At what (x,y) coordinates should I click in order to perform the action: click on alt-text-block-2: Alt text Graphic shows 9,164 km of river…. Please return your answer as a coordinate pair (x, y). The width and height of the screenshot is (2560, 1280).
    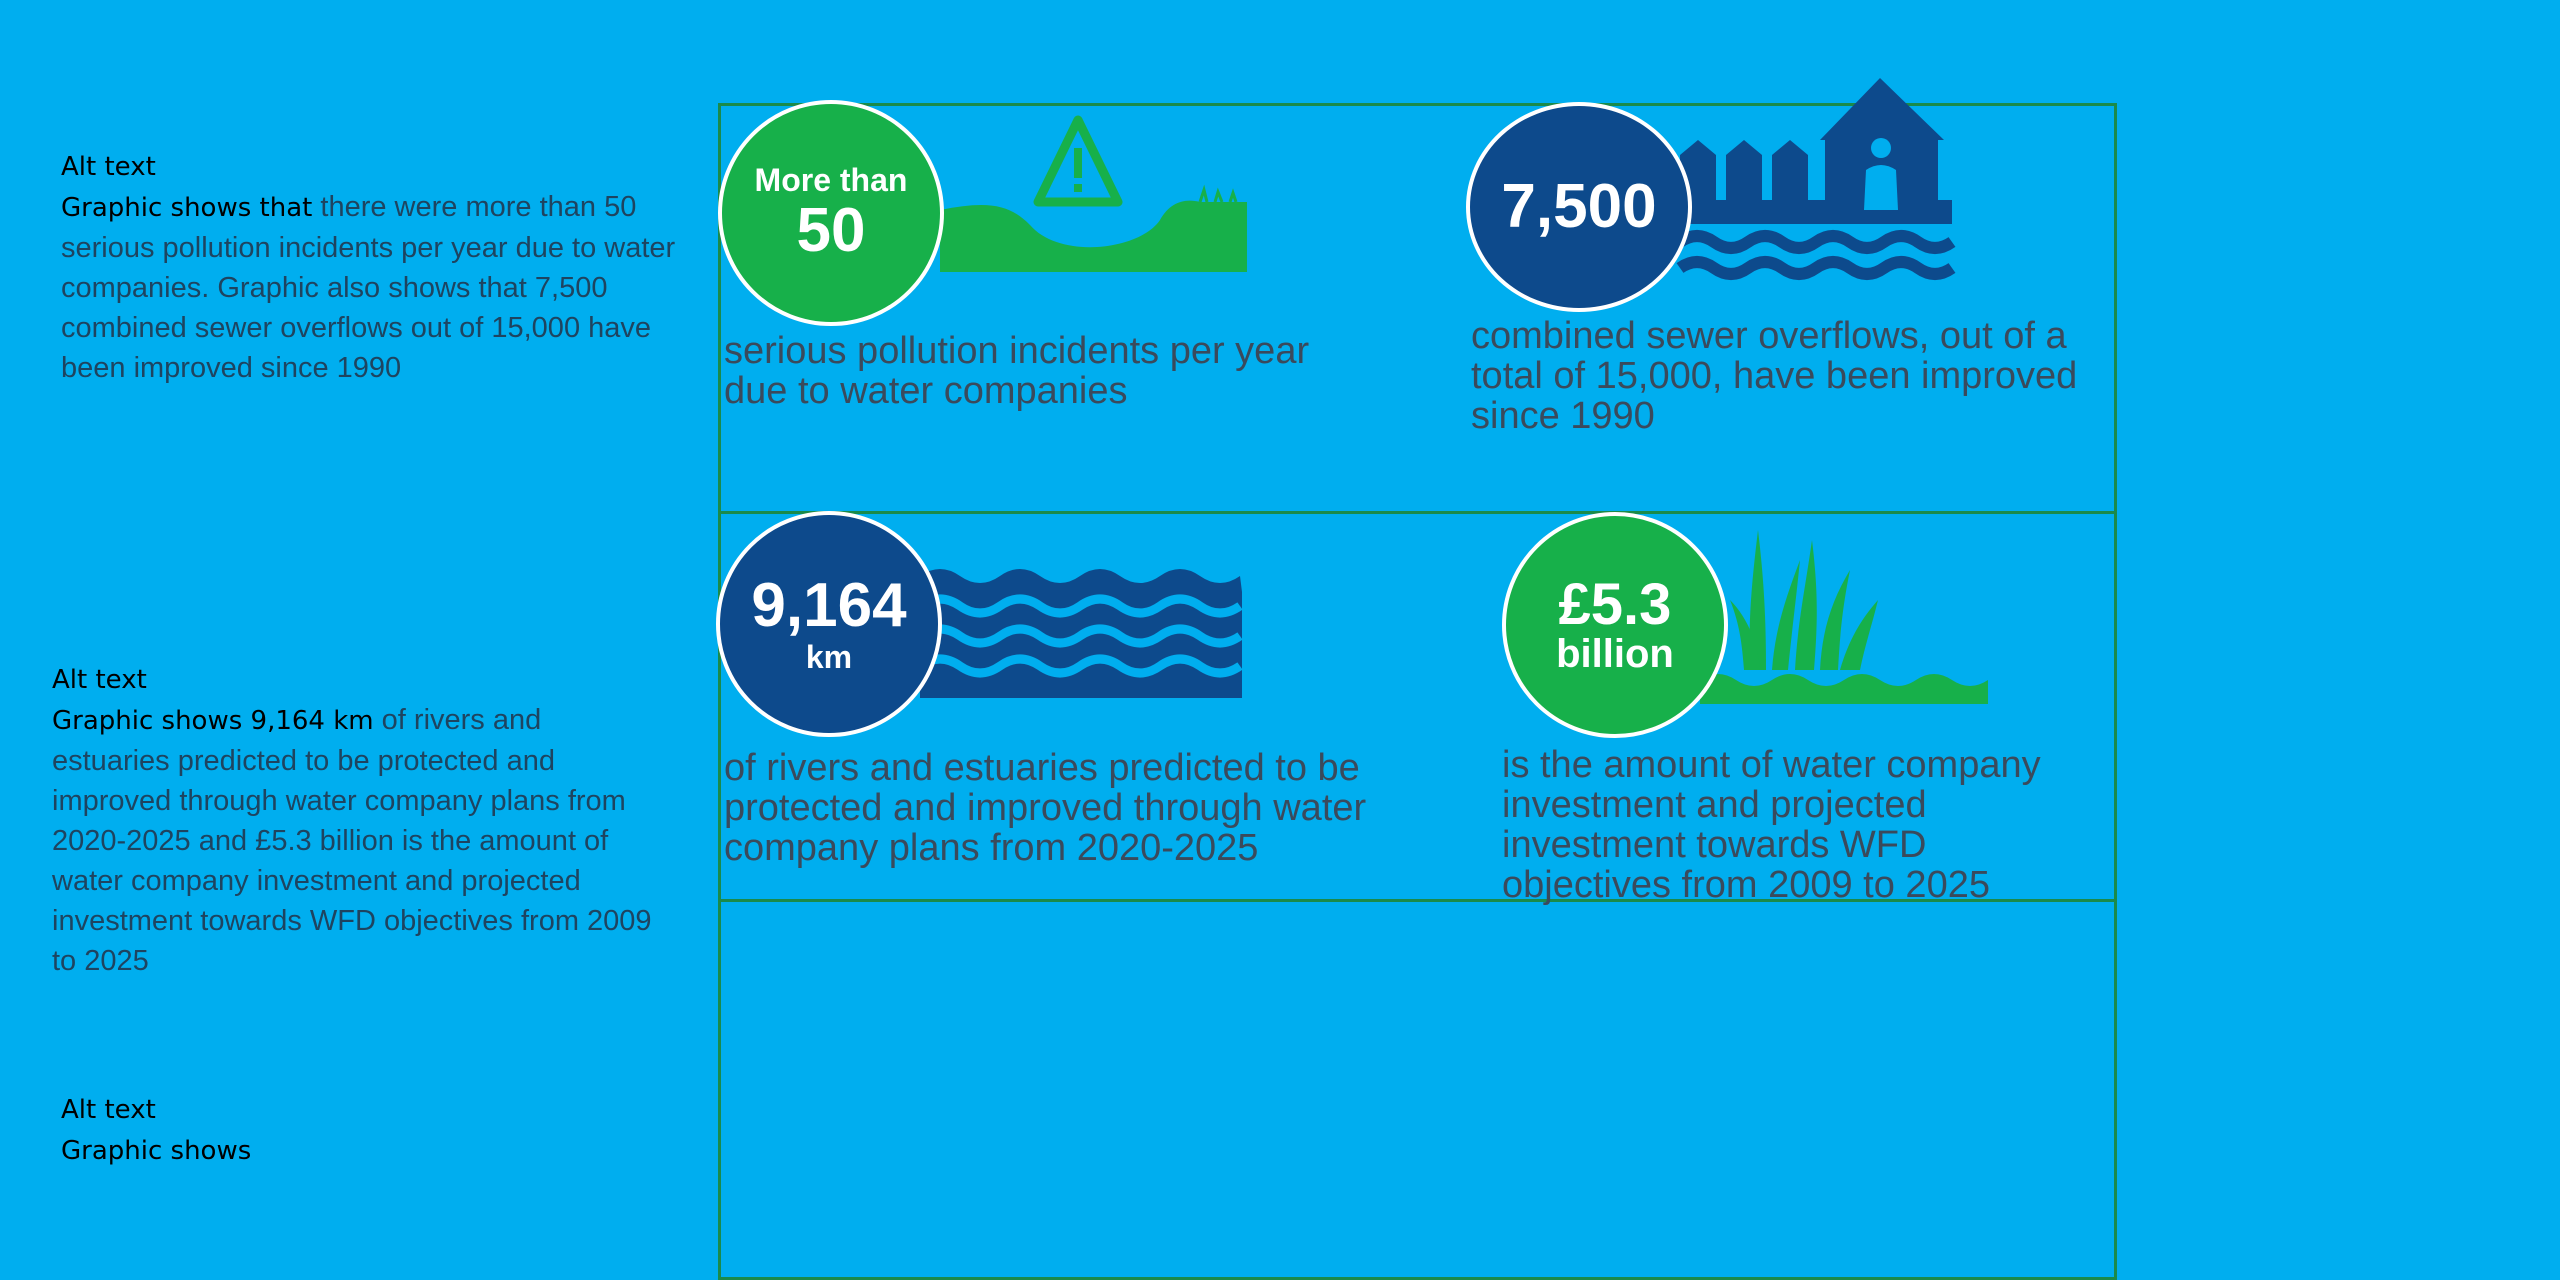
    Looking at the image, I should click on (352, 820).